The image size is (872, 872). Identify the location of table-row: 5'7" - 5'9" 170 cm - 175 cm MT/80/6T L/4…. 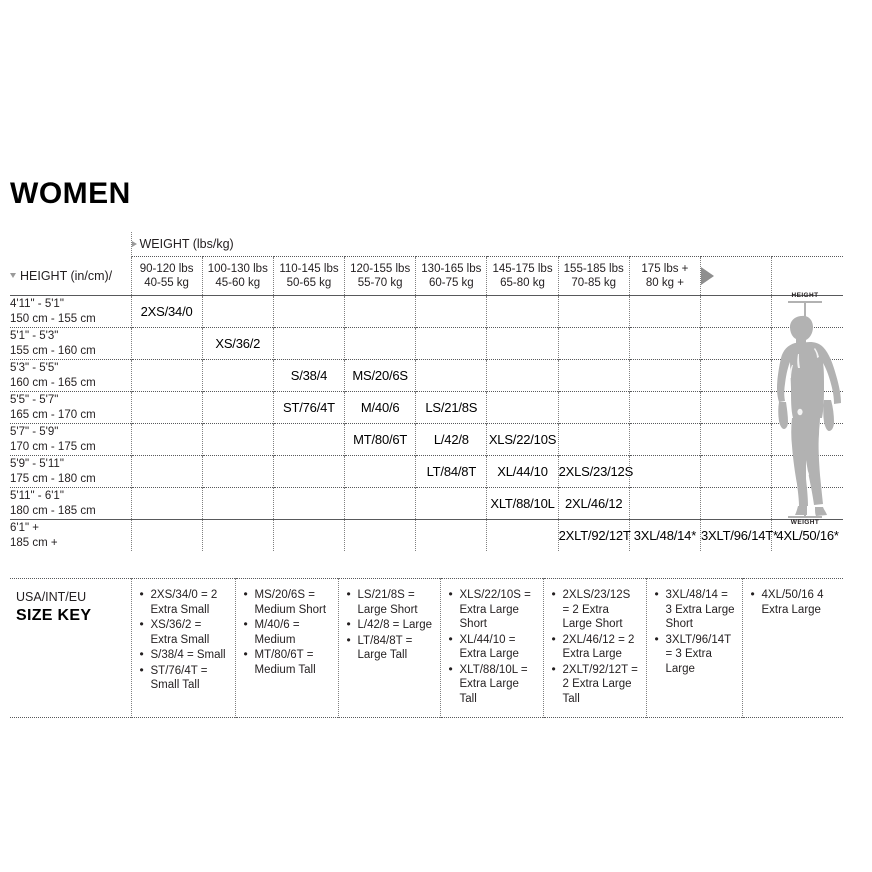
(426, 439).